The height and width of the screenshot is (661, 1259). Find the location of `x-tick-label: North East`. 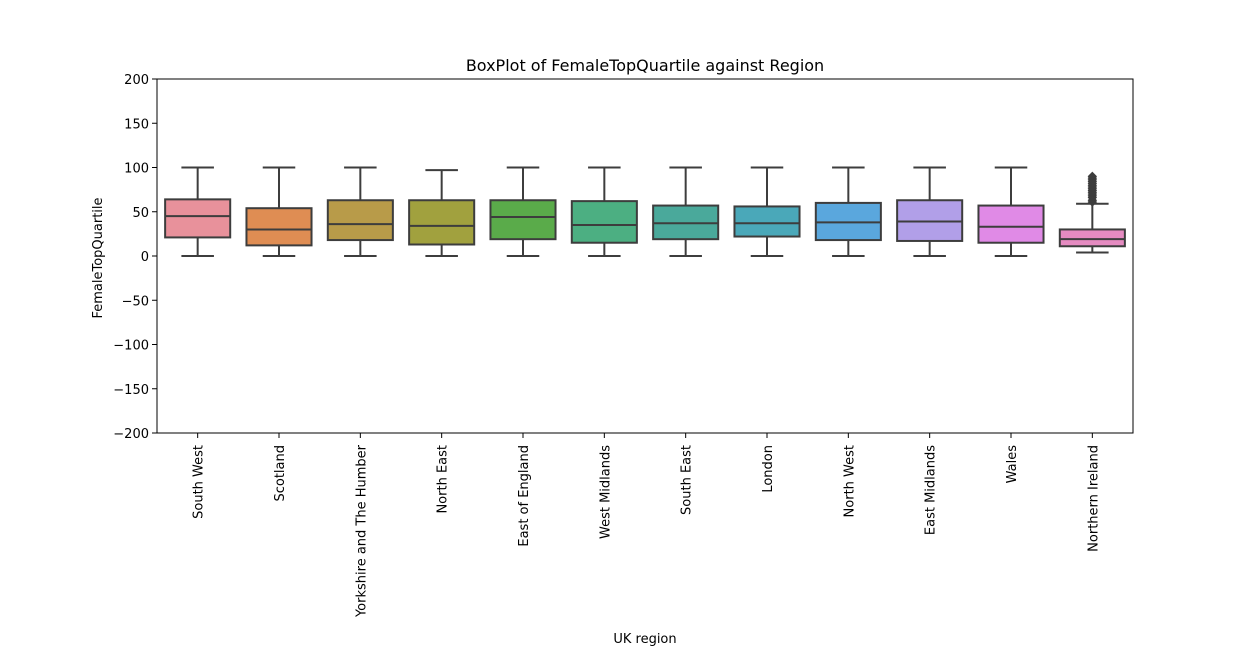

x-tick-label: North East is located at coordinates (443, 479).